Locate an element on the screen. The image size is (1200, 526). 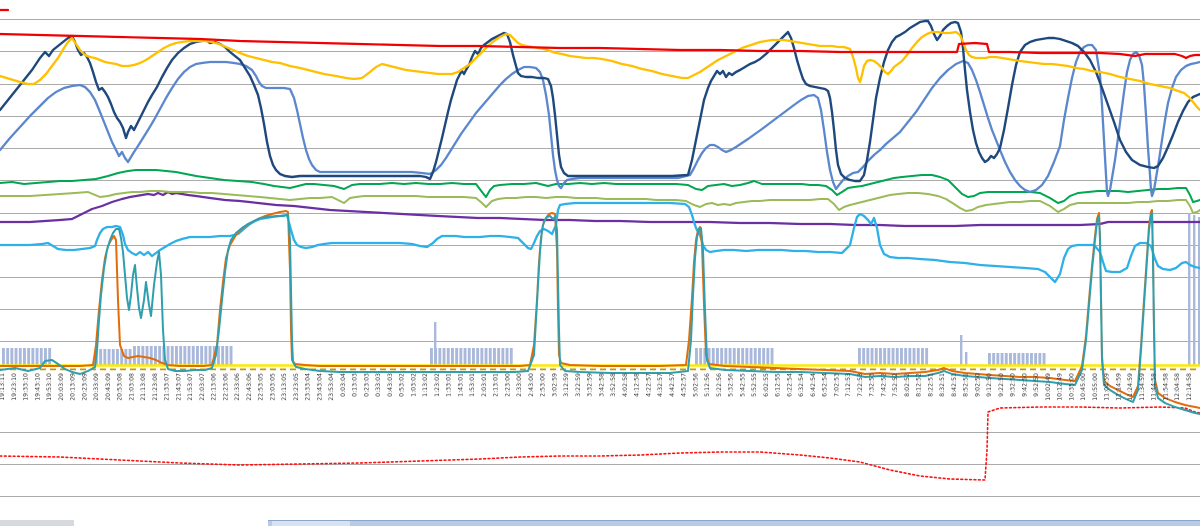
x-tick-label: 11:34:59 is located at coordinates (1142, 387).